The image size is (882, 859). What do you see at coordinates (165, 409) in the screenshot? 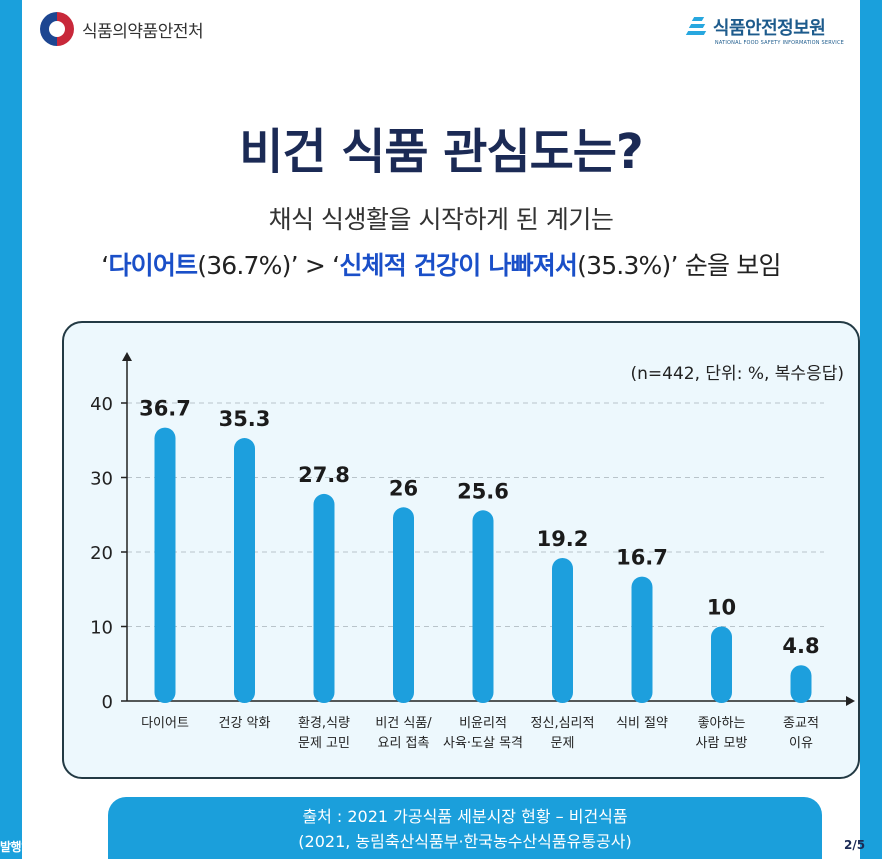
I see `data-label-0: 36.7` at bounding box center [165, 409].